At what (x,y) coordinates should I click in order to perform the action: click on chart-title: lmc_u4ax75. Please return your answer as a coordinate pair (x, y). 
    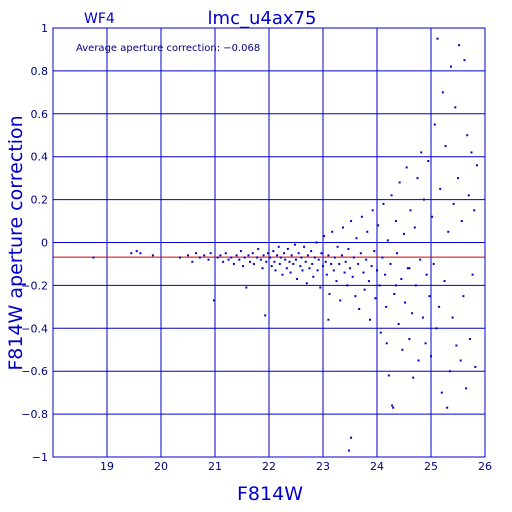
    Looking at the image, I should click on (262, 18).